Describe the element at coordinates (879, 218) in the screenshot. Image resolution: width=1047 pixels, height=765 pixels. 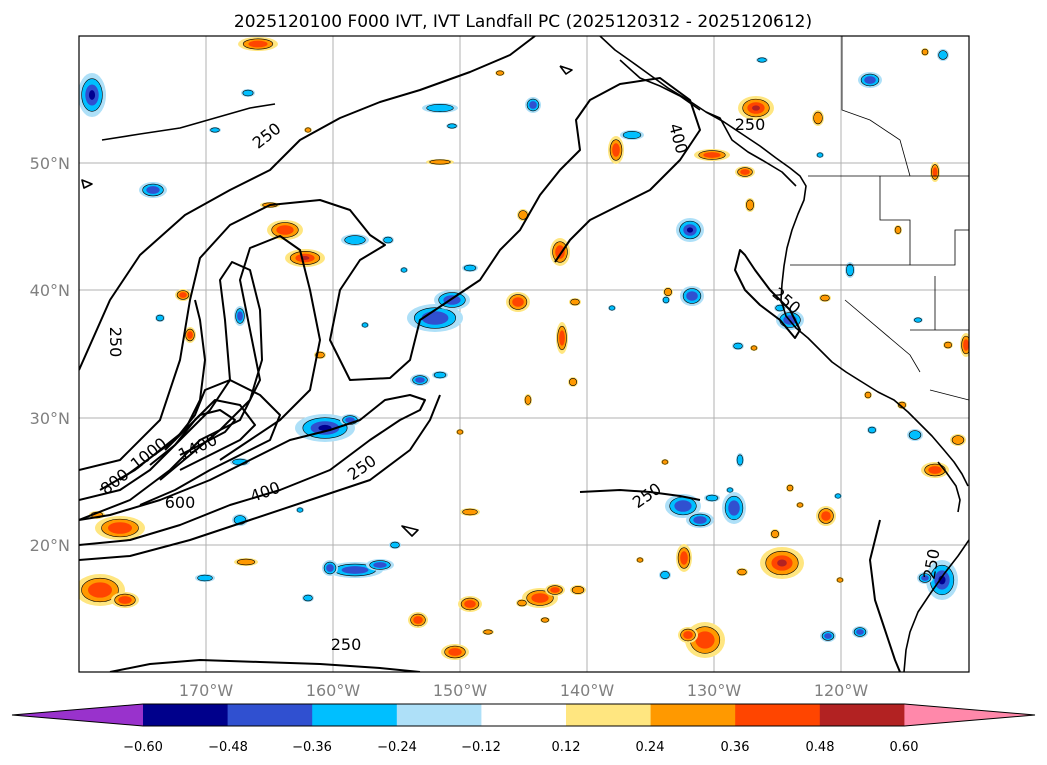
I see `political-borders` at that location.